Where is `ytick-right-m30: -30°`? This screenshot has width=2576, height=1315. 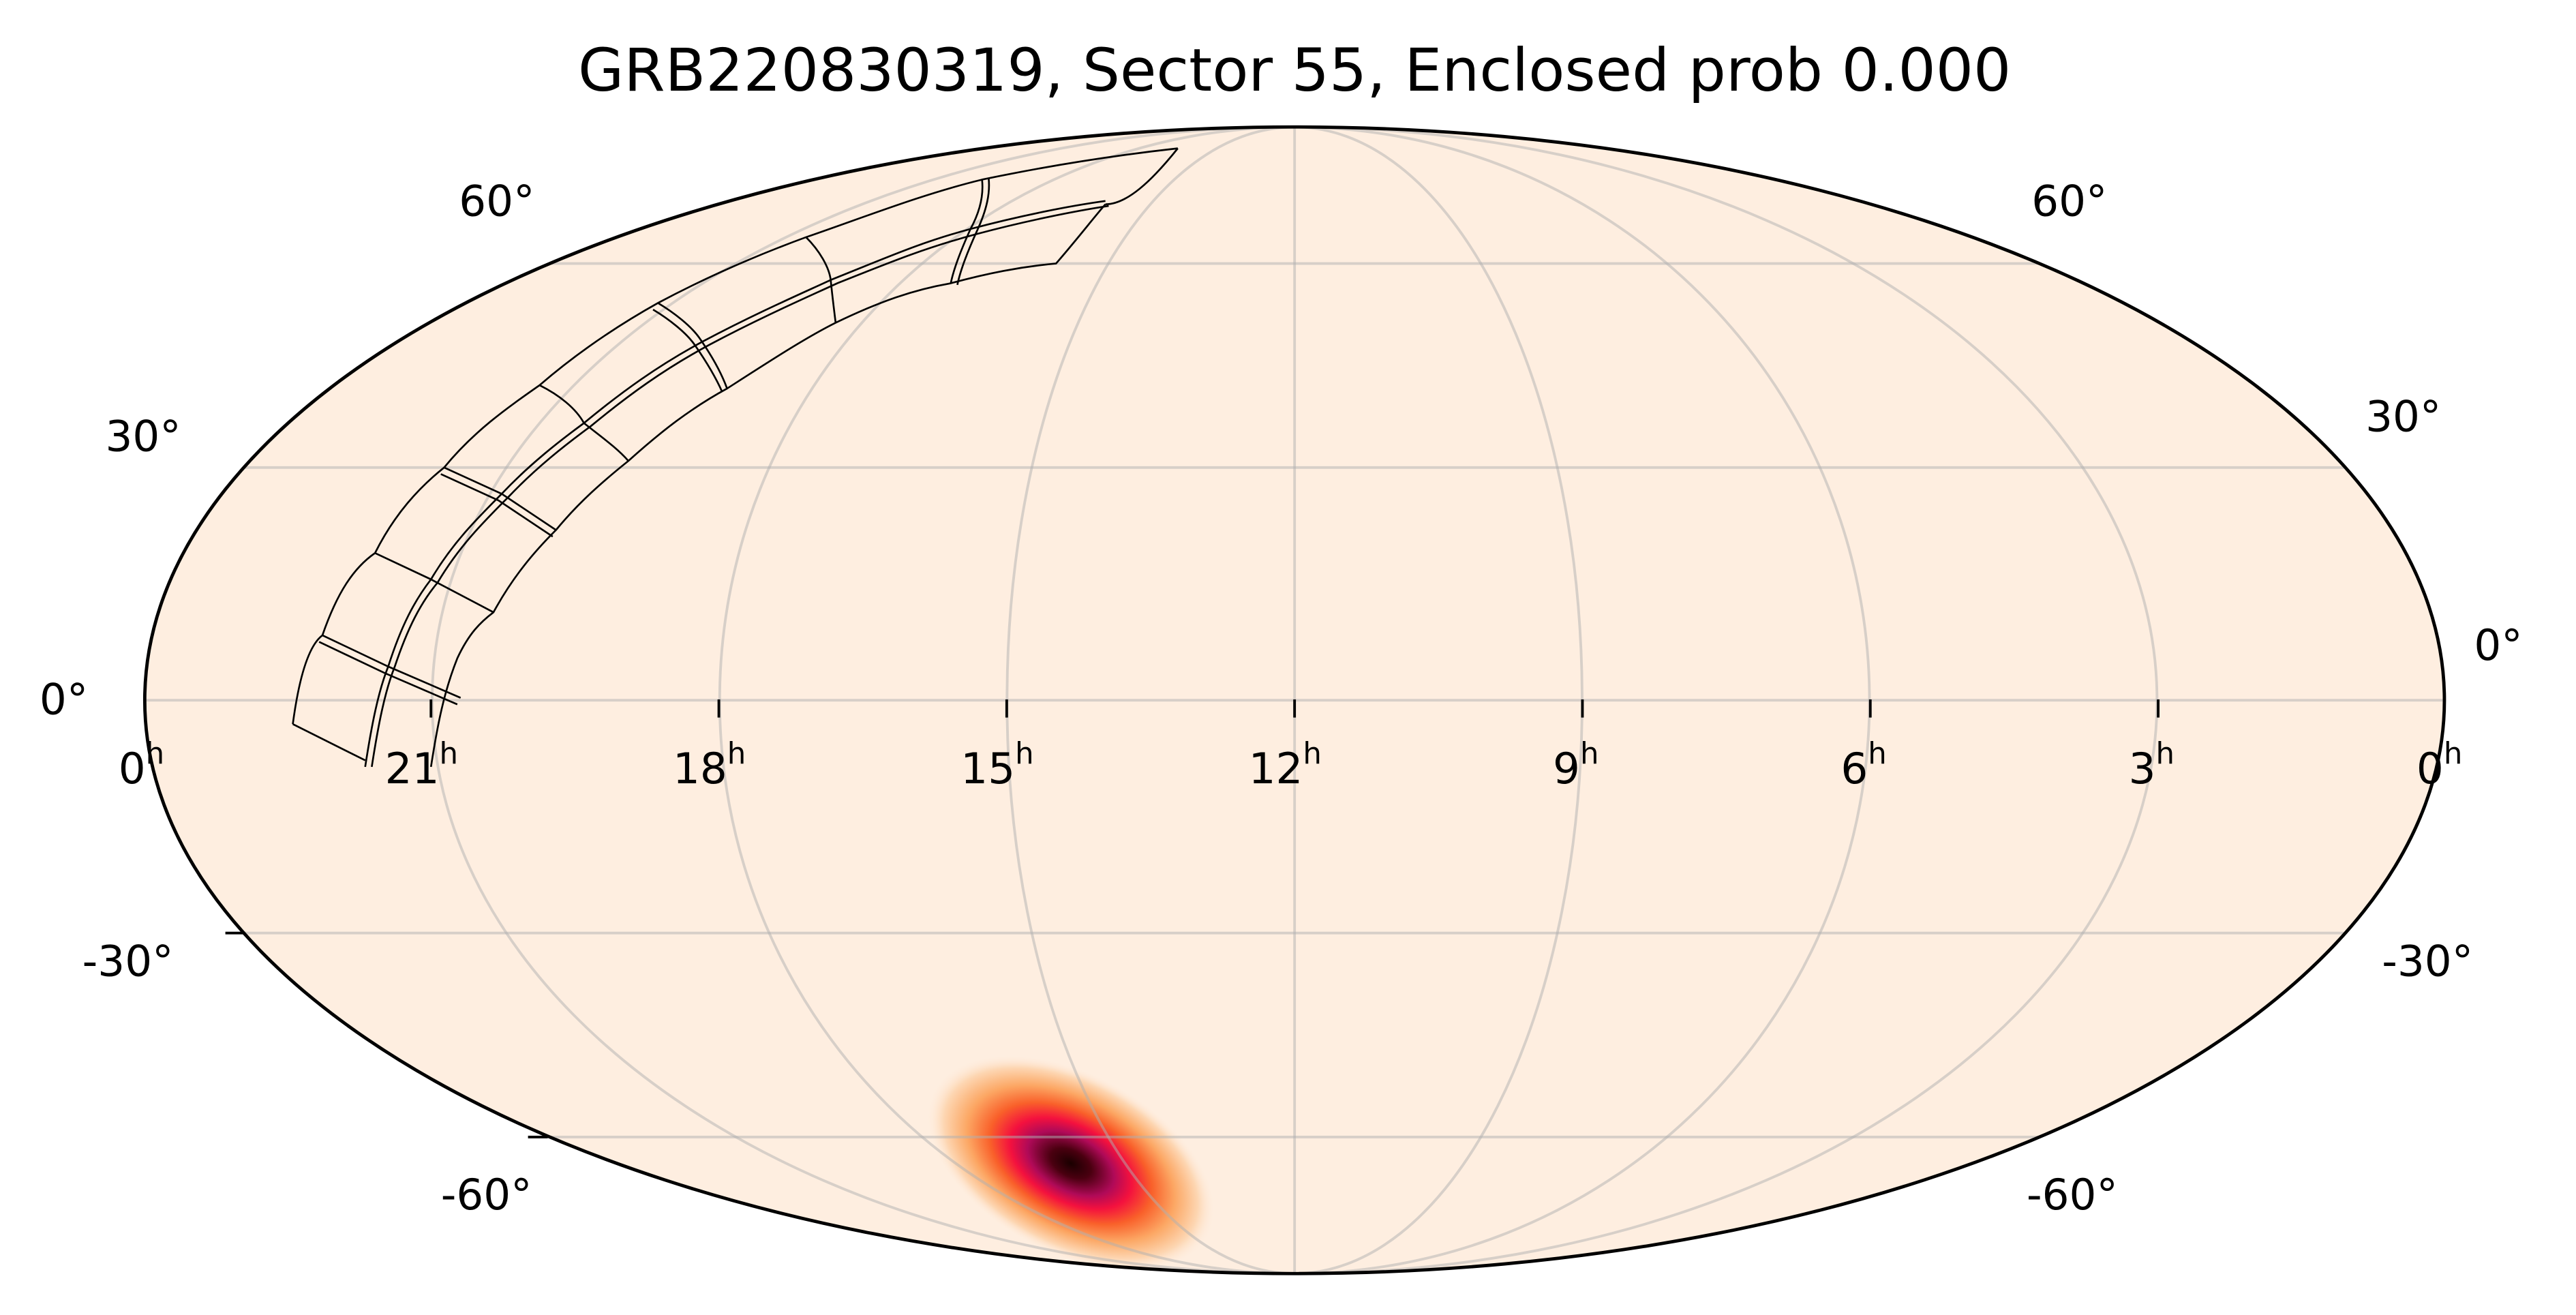
ytick-right-m30: -30° is located at coordinates (2427, 961).